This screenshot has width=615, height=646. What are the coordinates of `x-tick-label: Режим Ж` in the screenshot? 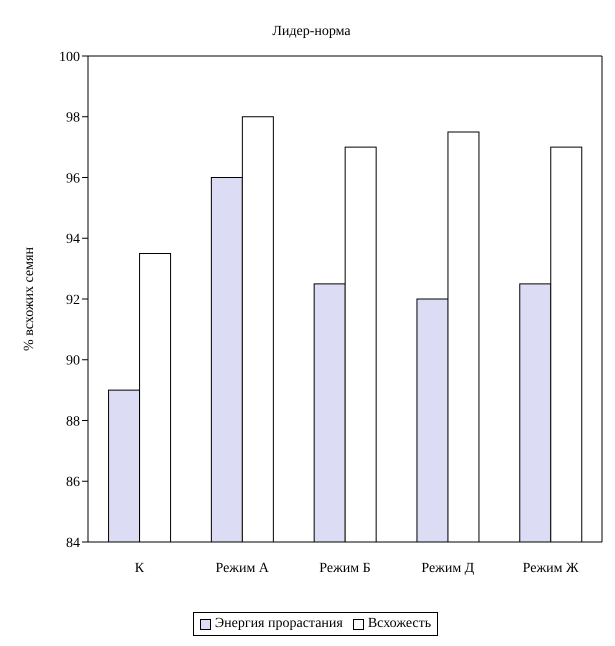 It's located at (550, 568).